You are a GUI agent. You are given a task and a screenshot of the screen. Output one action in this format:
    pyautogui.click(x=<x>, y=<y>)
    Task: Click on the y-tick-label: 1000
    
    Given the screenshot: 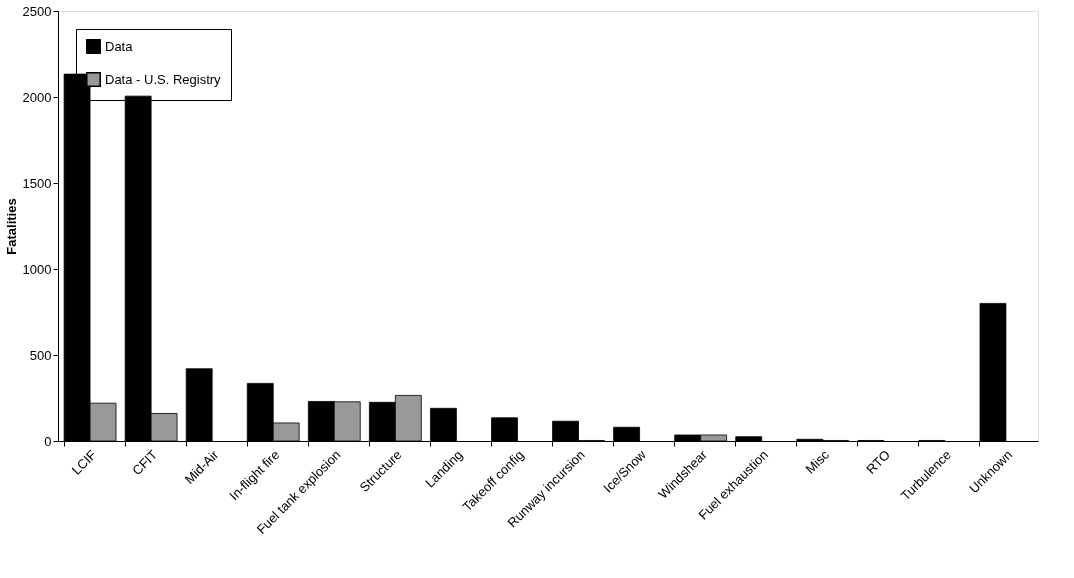 What is the action you would take?
    pyautogui.click(x=37, y=269)
    